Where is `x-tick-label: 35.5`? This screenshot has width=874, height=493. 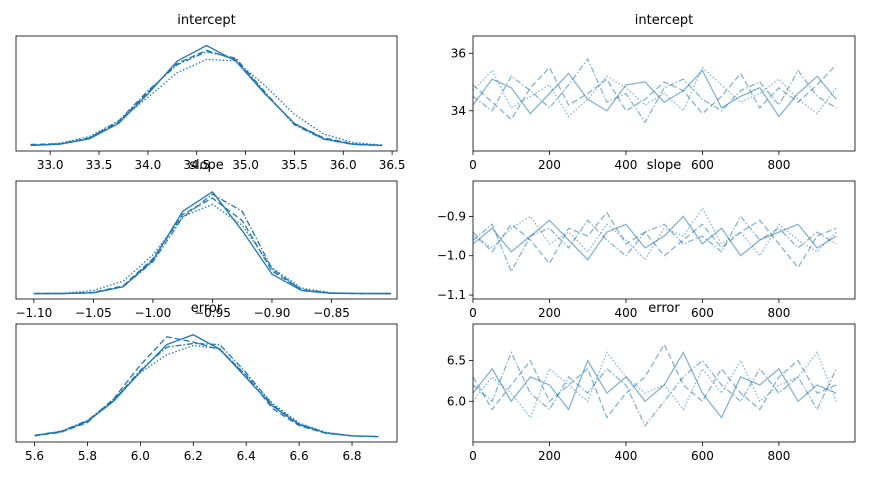 x-tick-label: 35.5 is located at coordinates (294, 165).